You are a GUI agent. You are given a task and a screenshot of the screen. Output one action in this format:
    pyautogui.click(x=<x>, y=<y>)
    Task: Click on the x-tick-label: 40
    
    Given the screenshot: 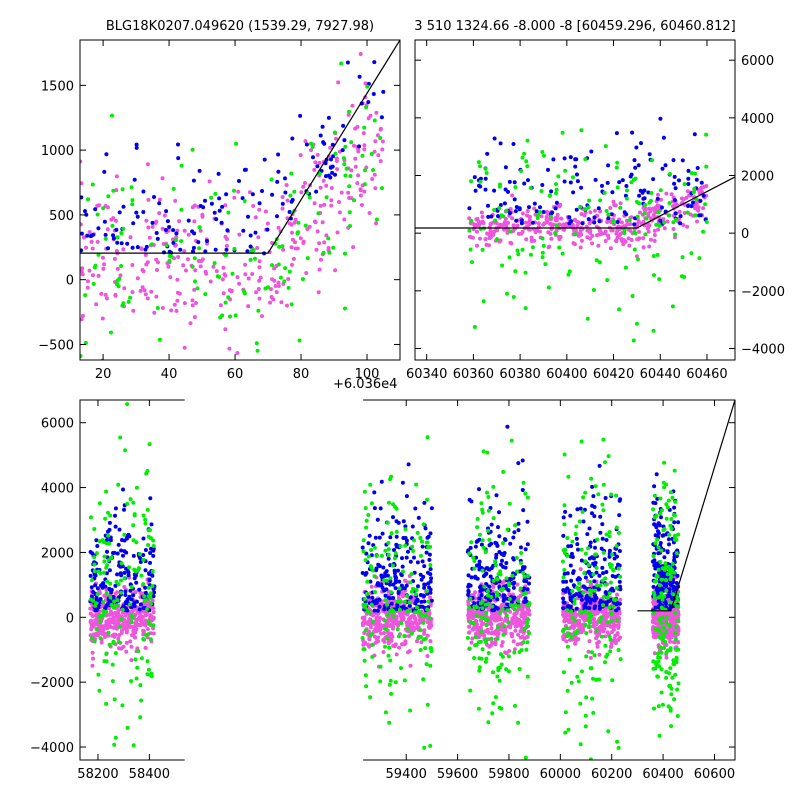 What is the action you would take?
    pyautogui.click(x=169, y=374)
    